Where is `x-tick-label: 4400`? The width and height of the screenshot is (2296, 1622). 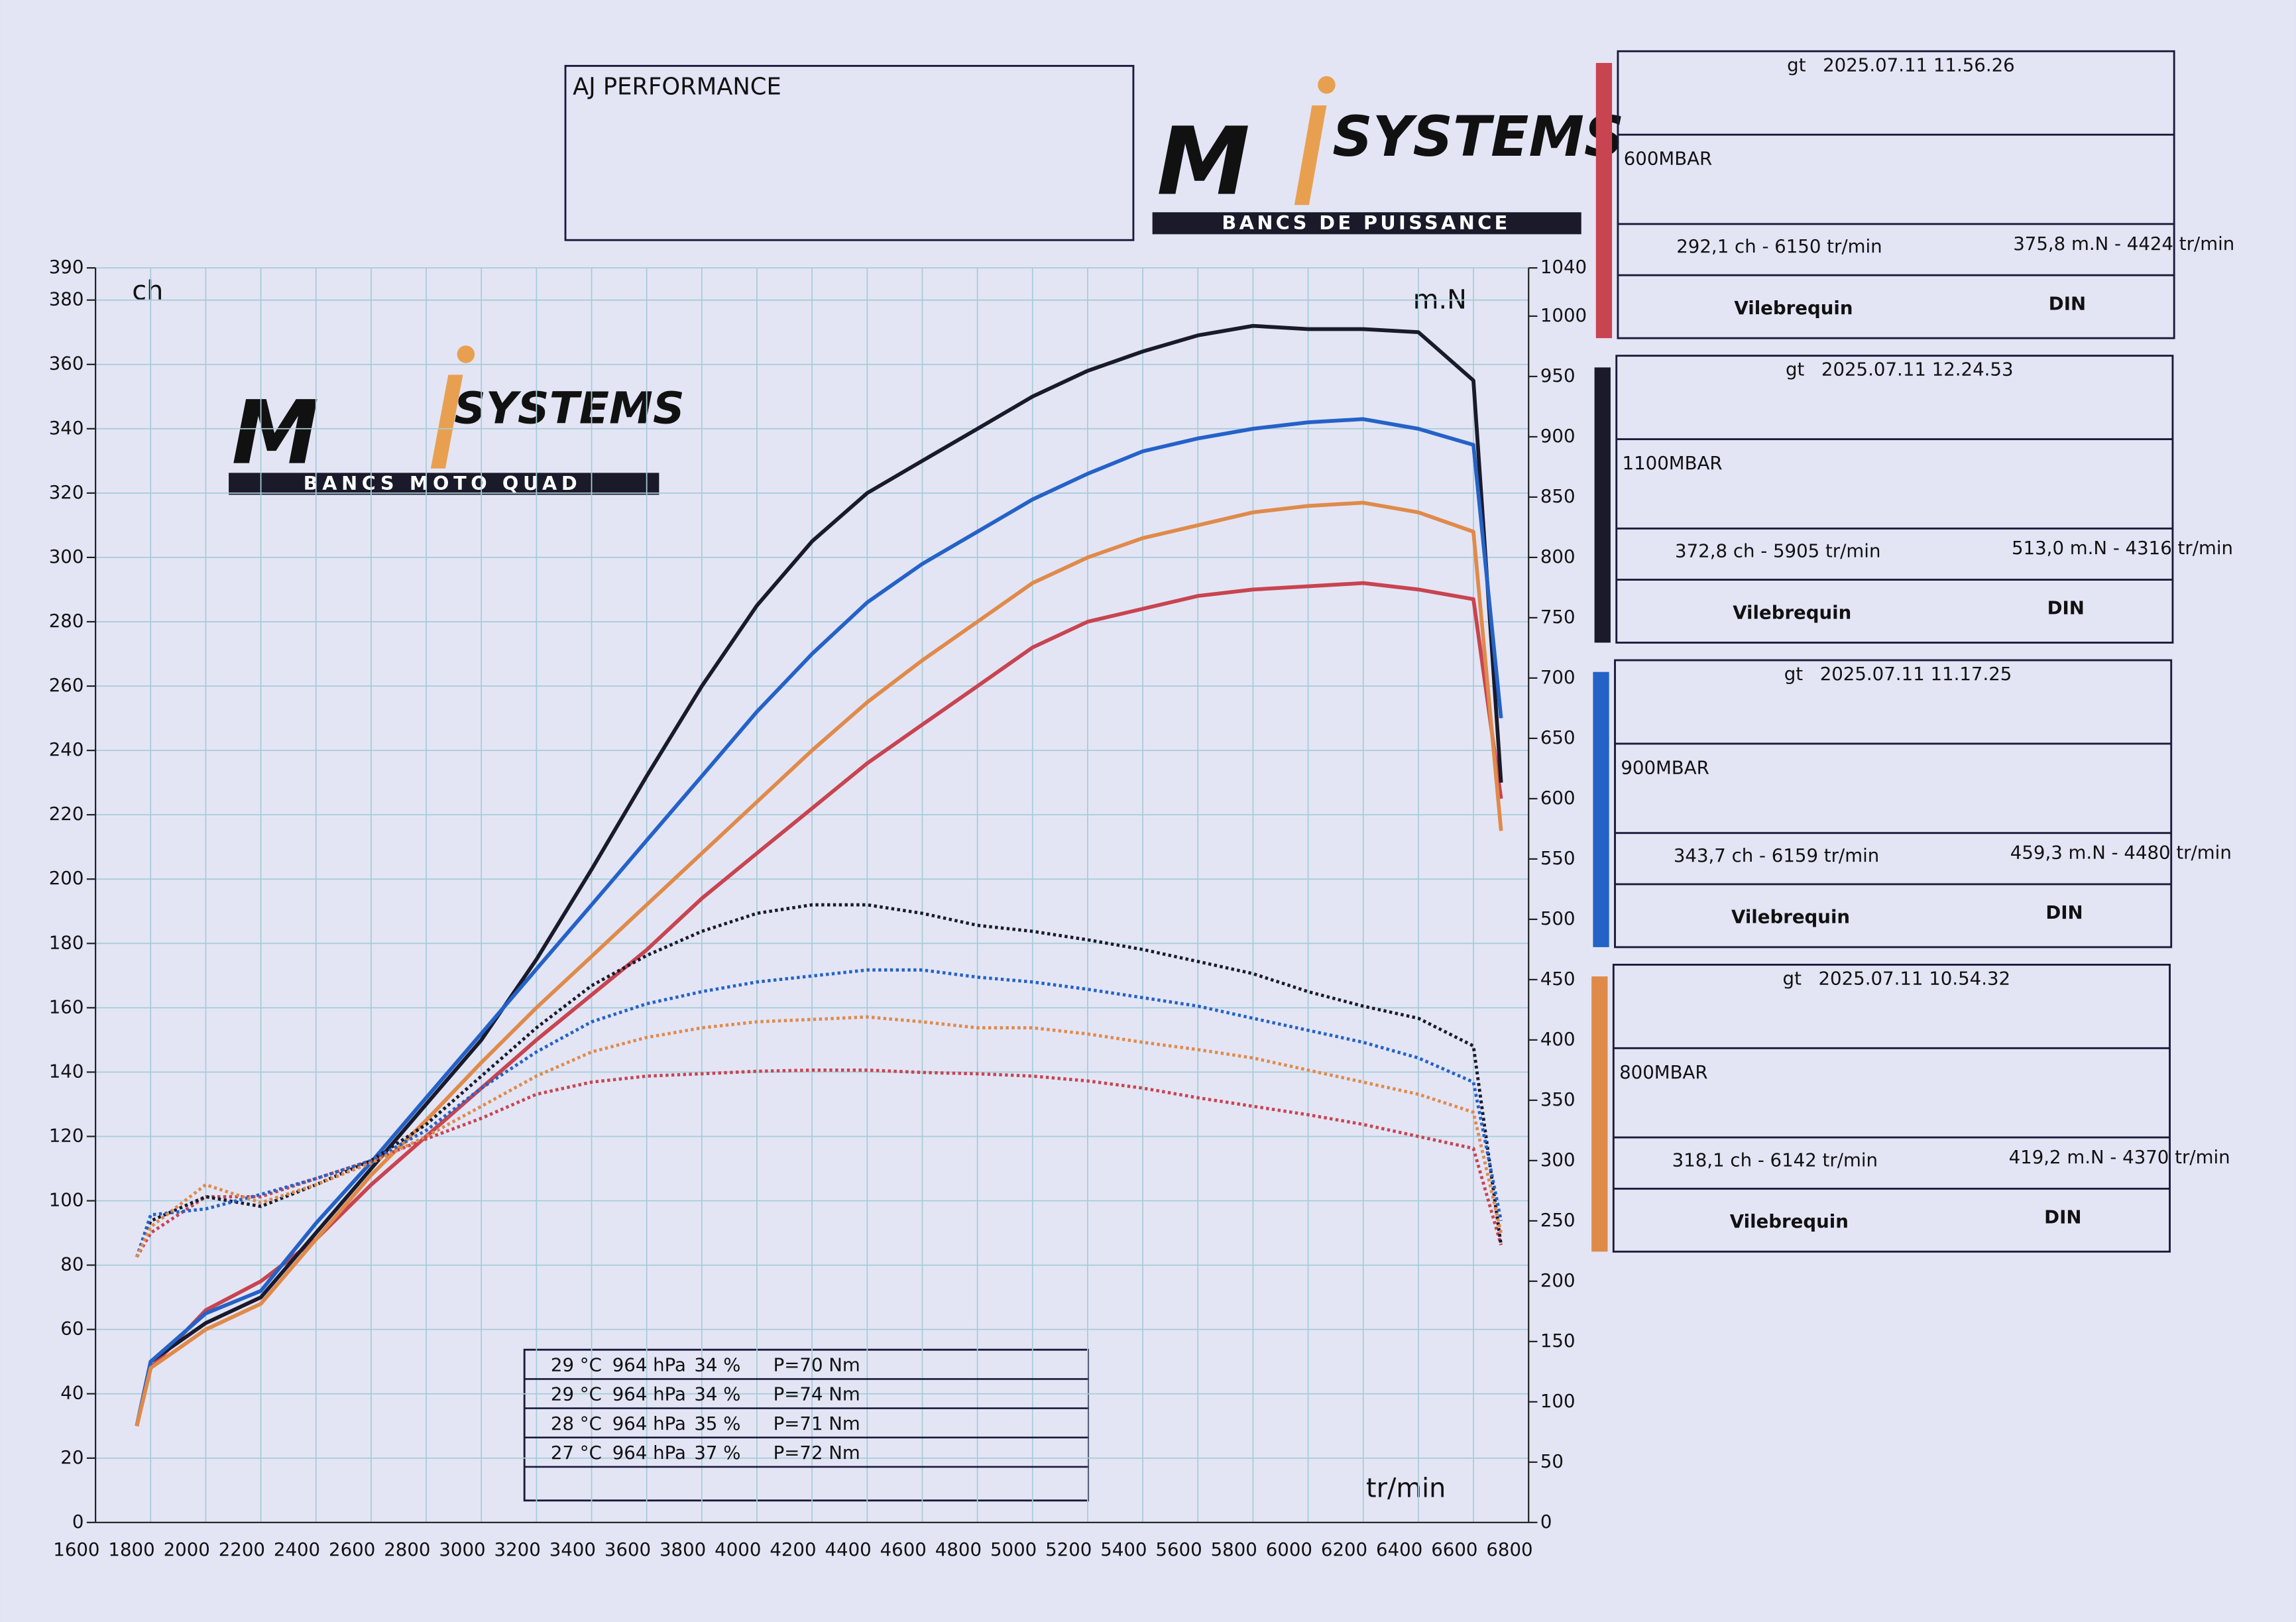 x-tick-label: 4400 is located at coordinates (848, 1549).